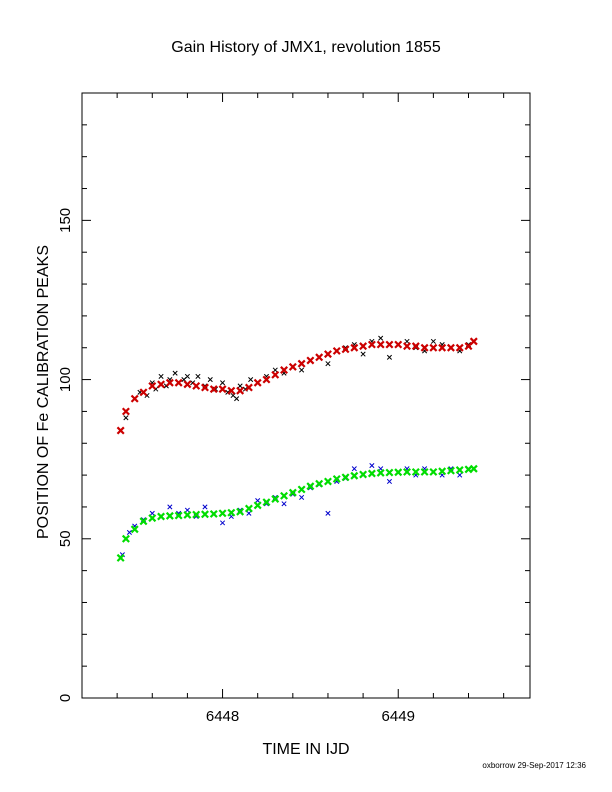  Describe the element at coordinates (65, 455) in the screenshot. I see `y-tick-labels: 0 50 100 150` at that location.